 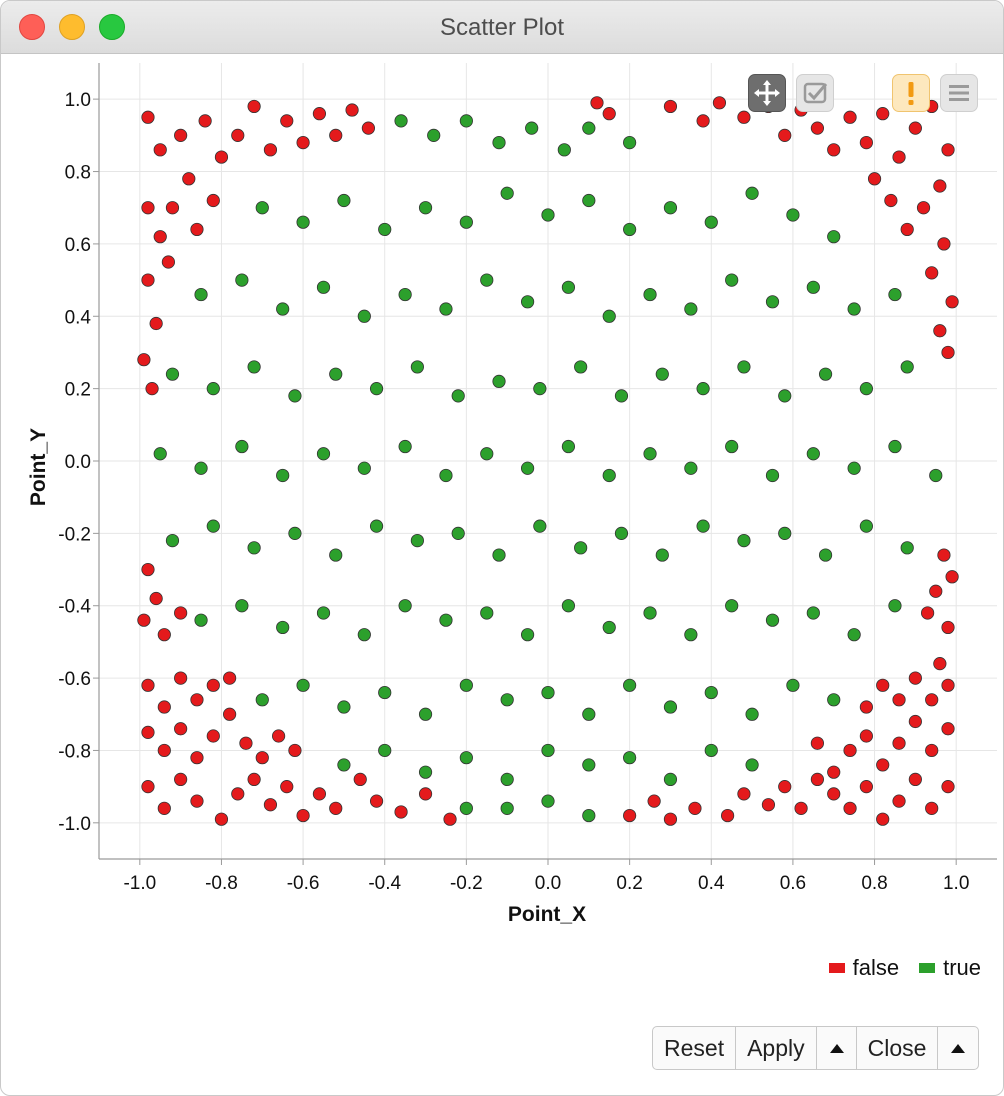 I want to click on triangle-up-icon, so click(x=958, y=1048).